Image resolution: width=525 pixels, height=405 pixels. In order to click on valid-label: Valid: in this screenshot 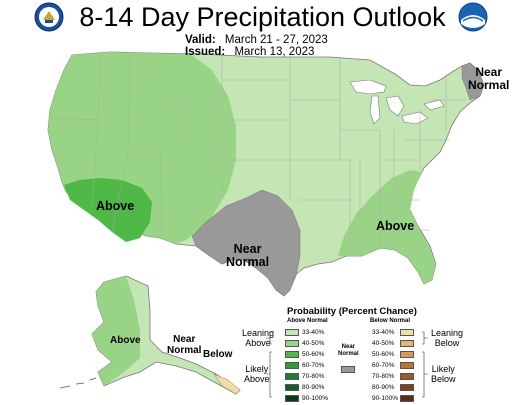, I will do `click(200, 40)`.